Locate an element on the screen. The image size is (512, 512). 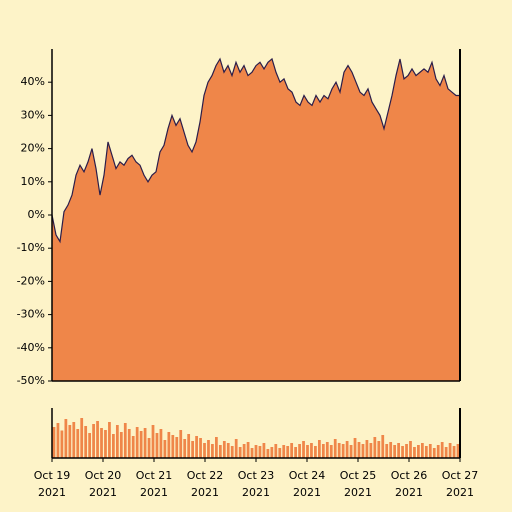
y-tick-label: -30% is located at coordinates (31, 314).